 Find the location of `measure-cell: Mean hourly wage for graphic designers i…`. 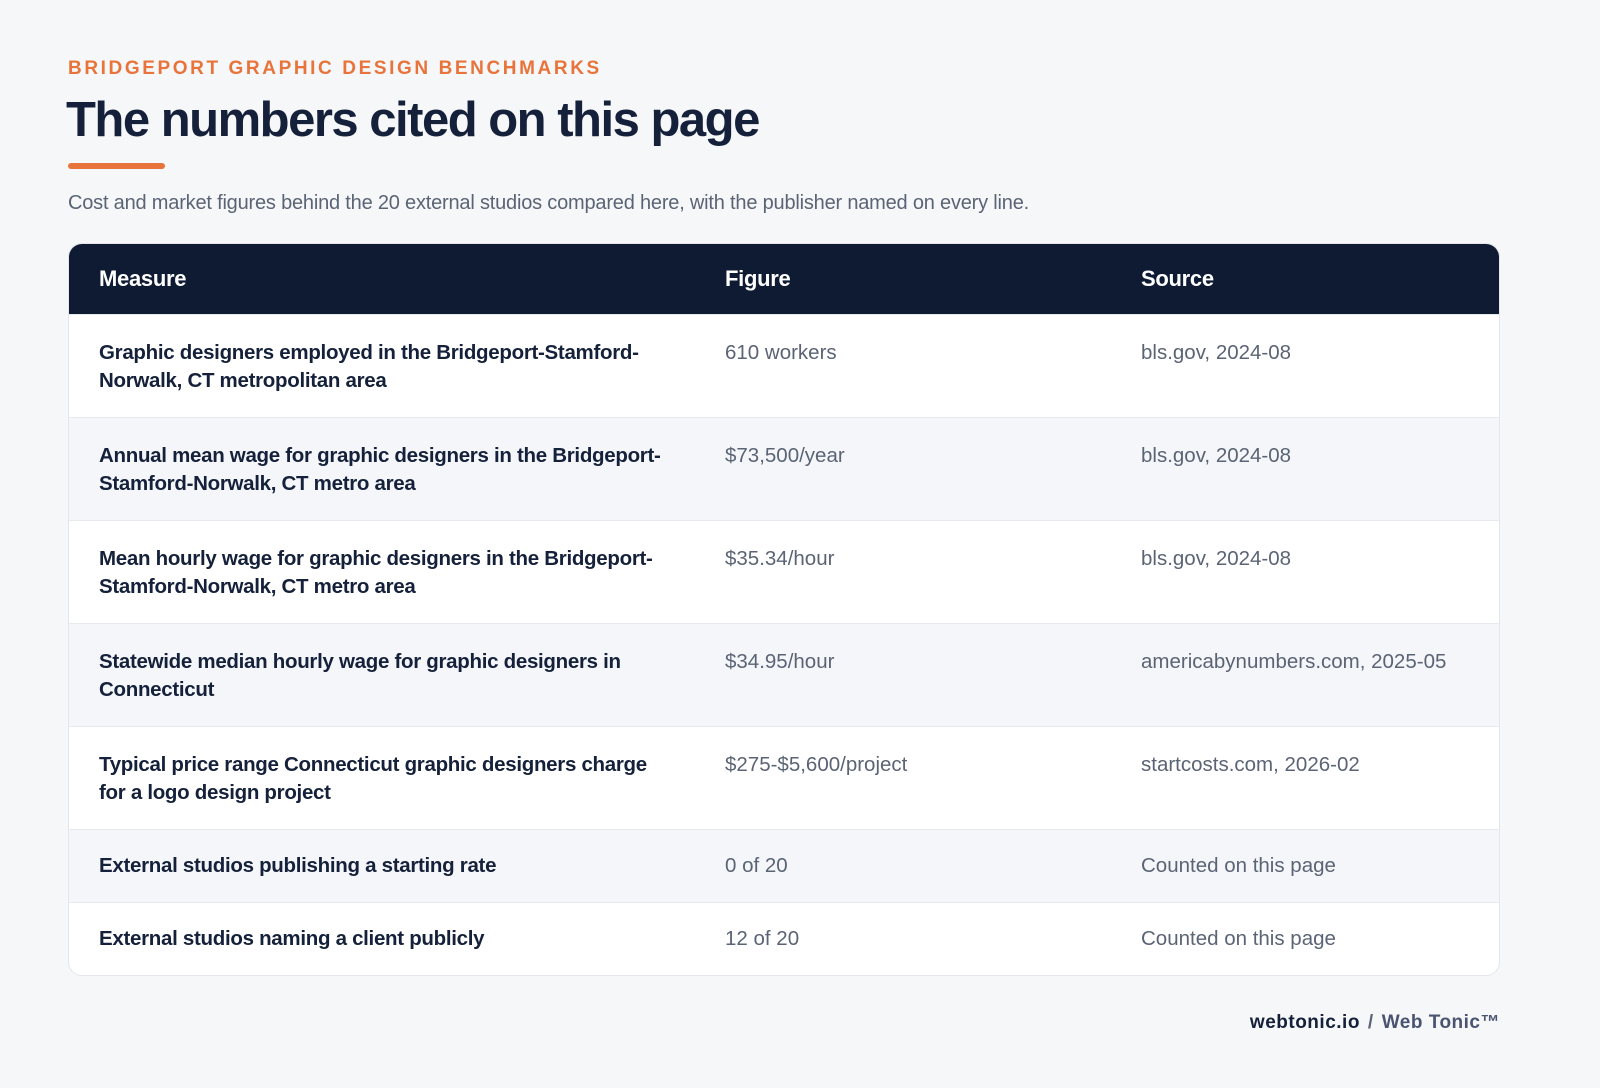

measure-cell: Mean hourly wage for graphic designers i… is located at coordinates (382, 572).